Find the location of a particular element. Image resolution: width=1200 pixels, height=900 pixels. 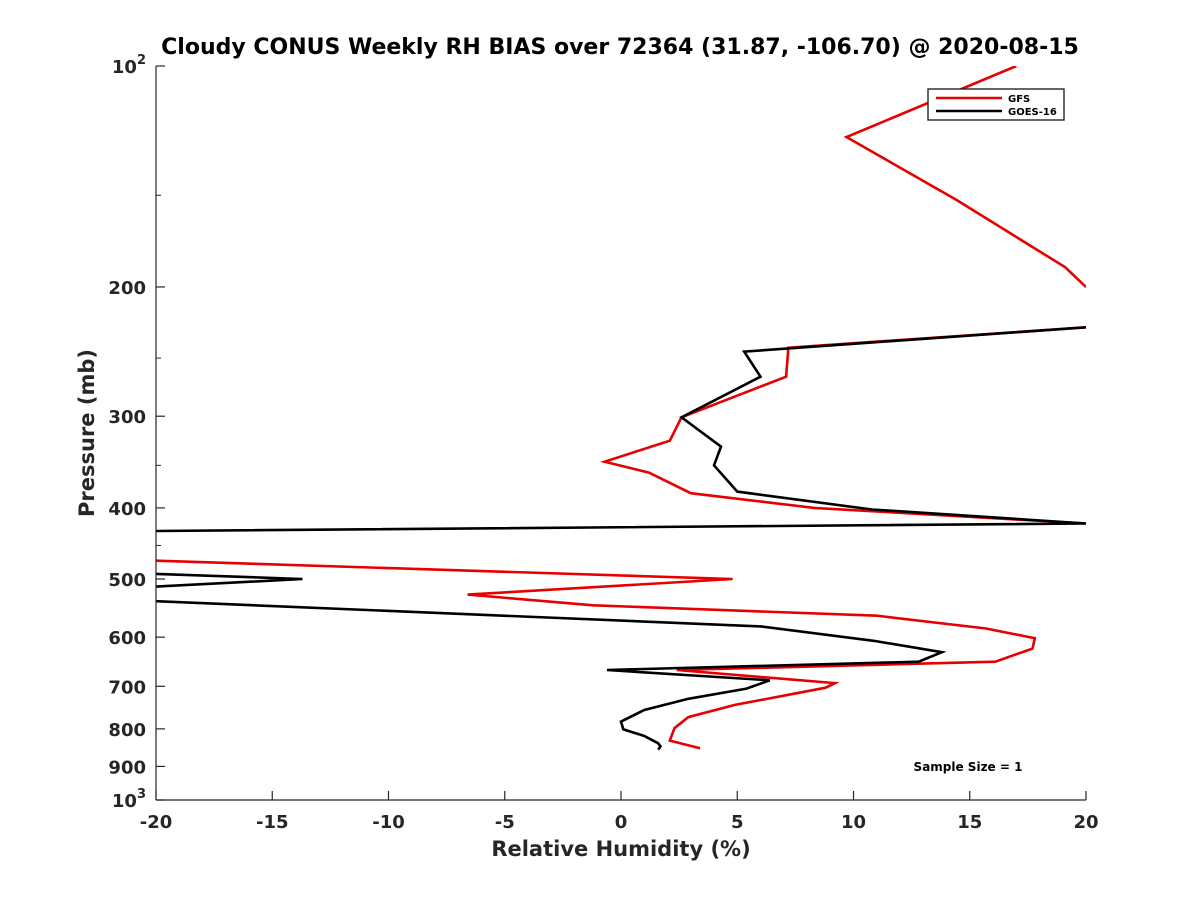

x-tick-label: -15 is located at coordinates (272, 822).